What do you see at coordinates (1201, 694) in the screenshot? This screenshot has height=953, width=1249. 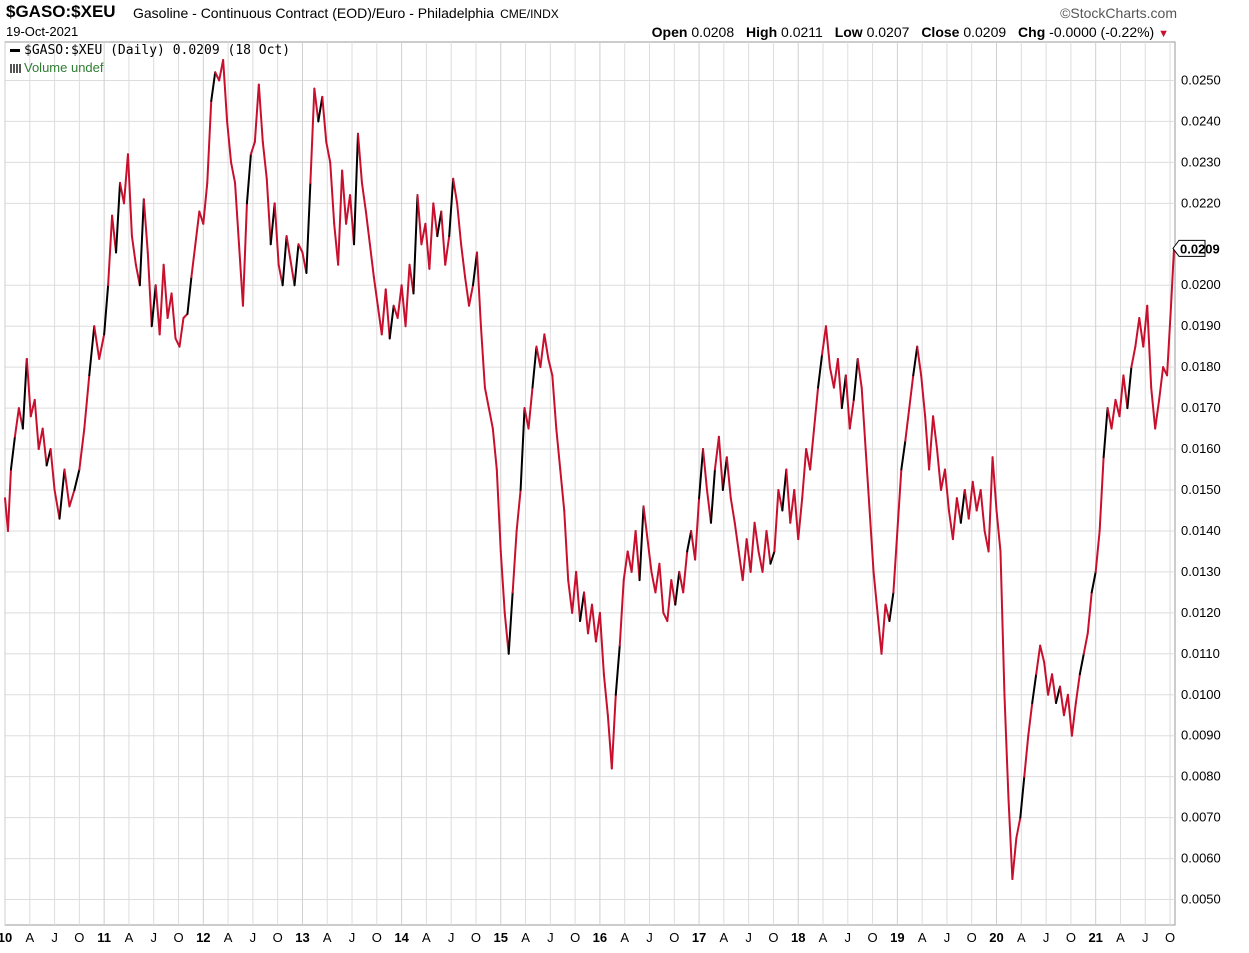 I see `y-tick-label: 0.0100` at bounding box center [1201, 694].